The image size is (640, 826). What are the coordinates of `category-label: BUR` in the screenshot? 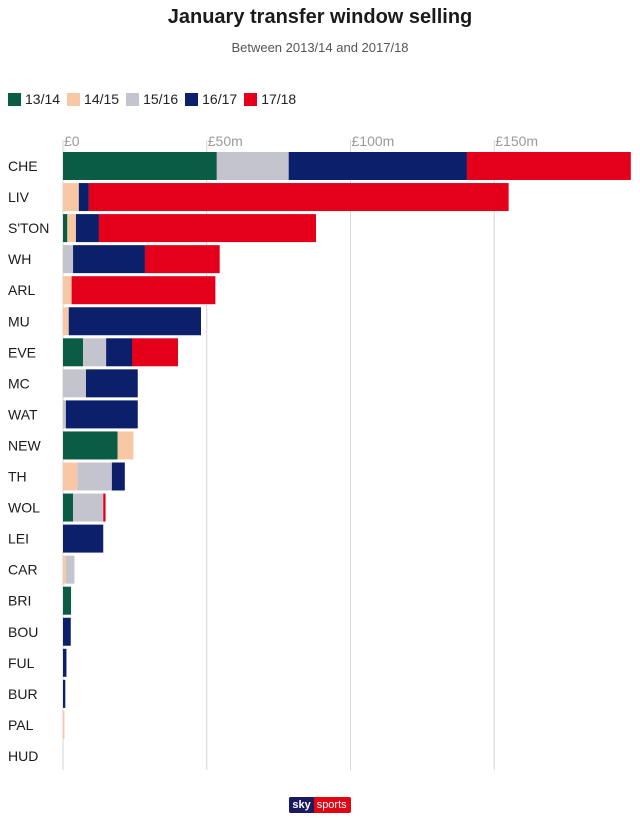 It's located at (23, 694).